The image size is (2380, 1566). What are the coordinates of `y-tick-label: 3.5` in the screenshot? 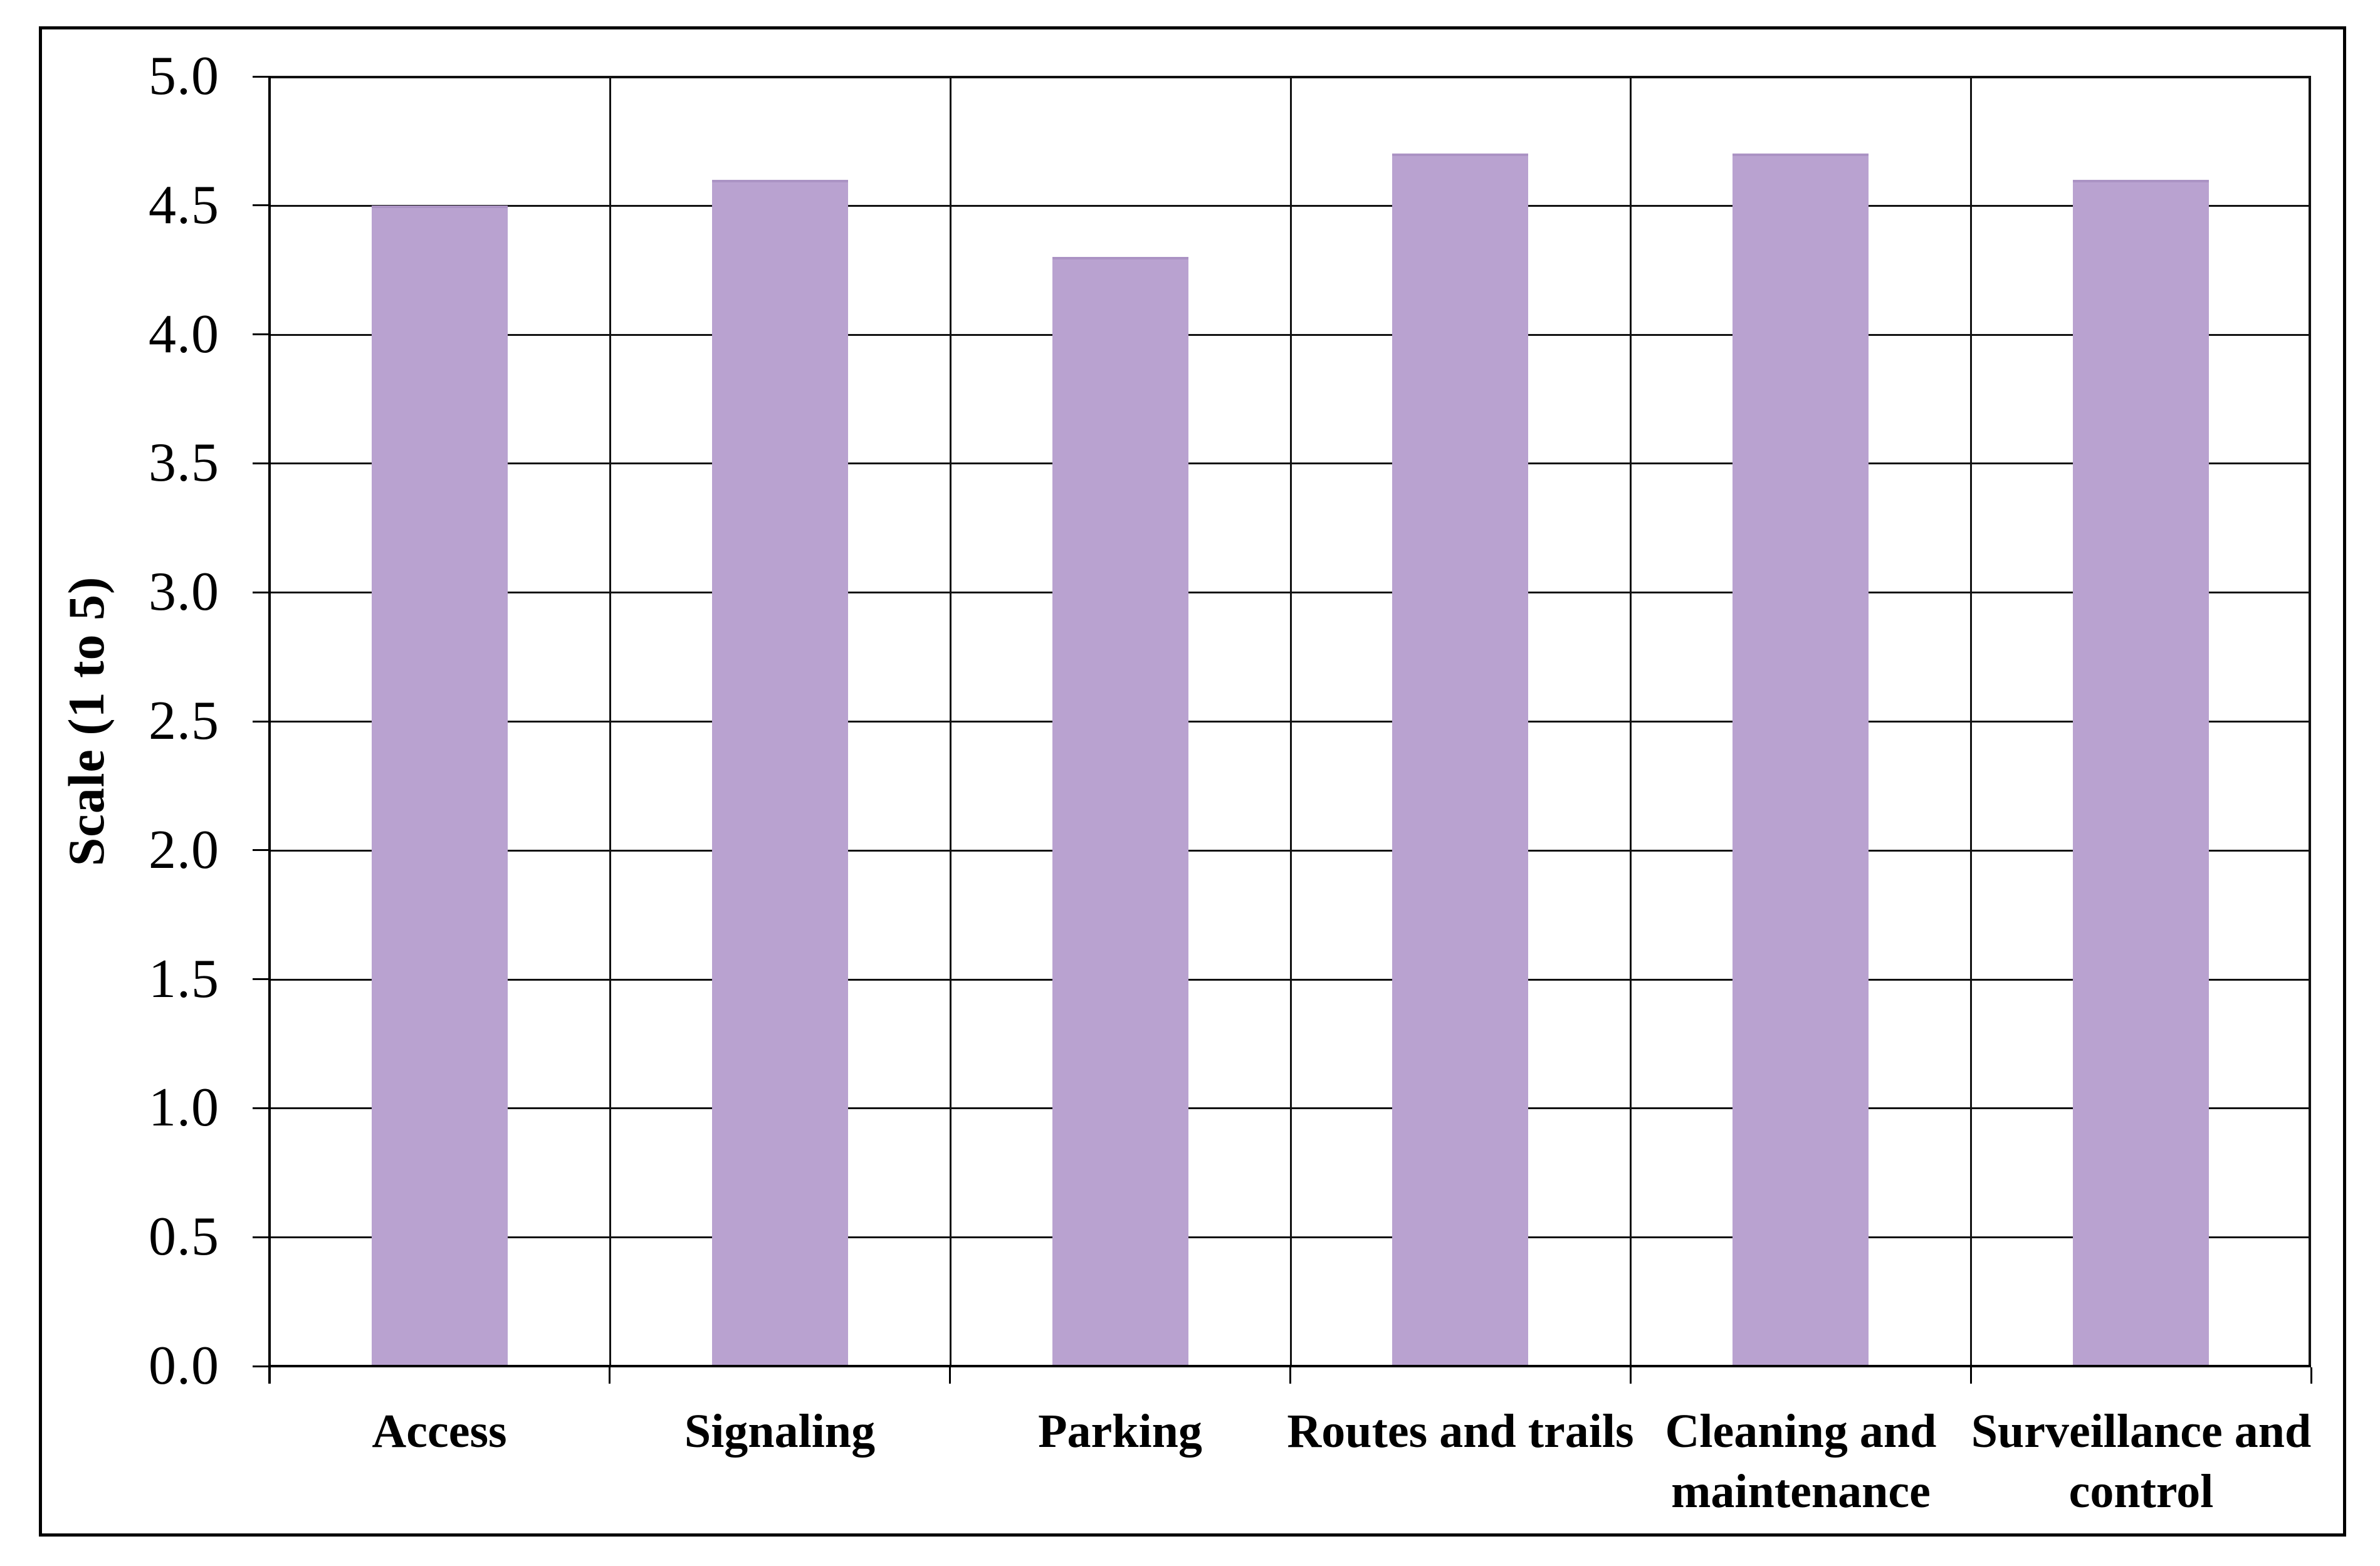 It's located at (184, 462).